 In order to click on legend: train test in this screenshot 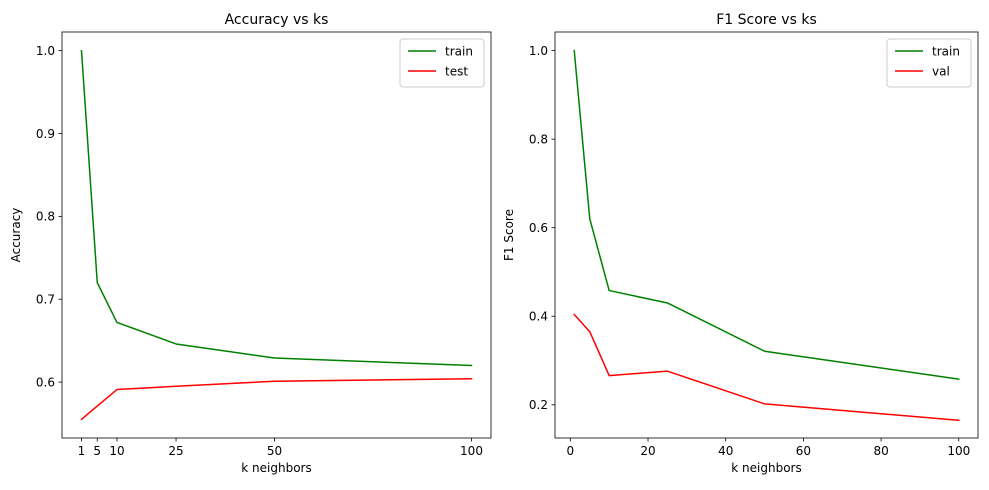, I will do `click(442, 63)`.